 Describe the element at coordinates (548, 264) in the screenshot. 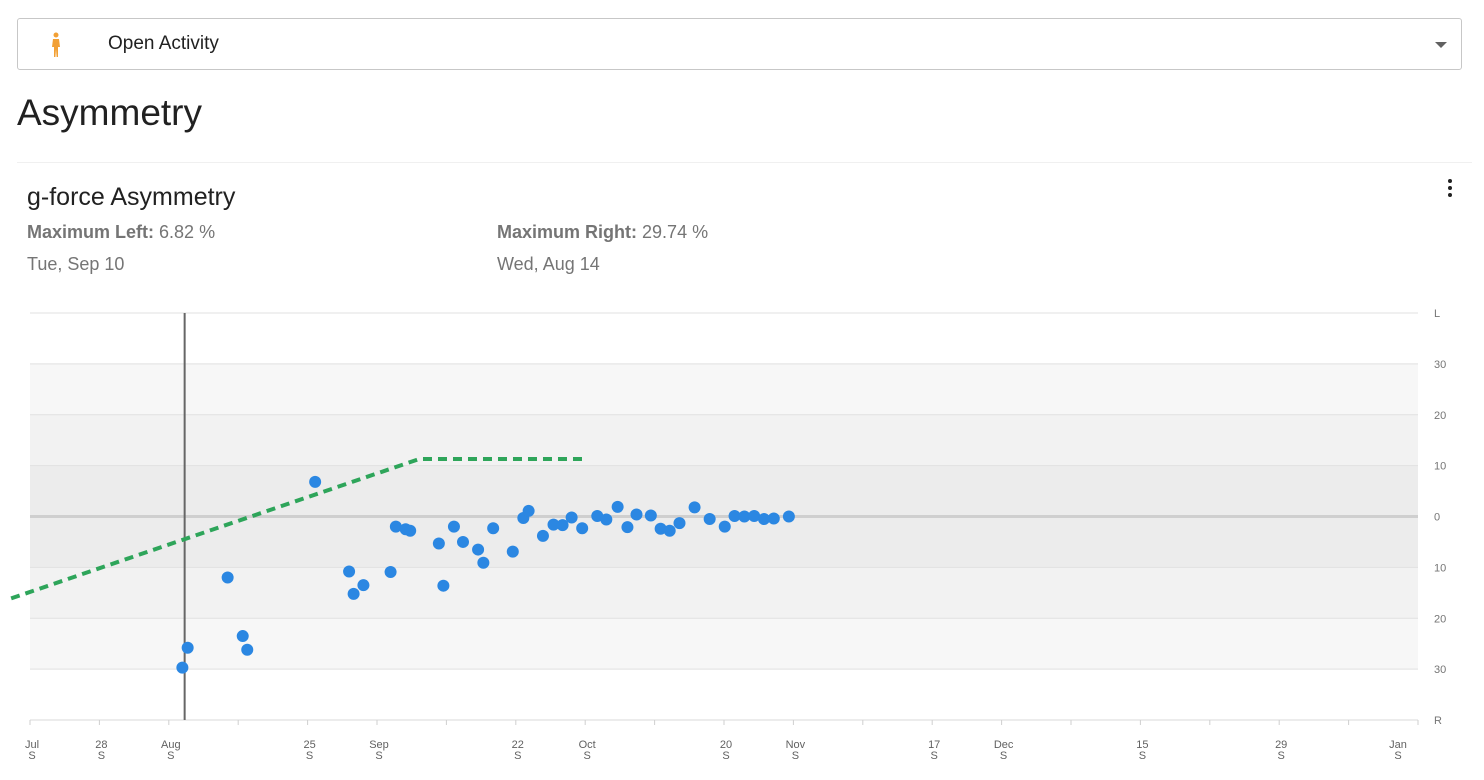

I see `max-right-date: Wed, Aug 14` at that location.